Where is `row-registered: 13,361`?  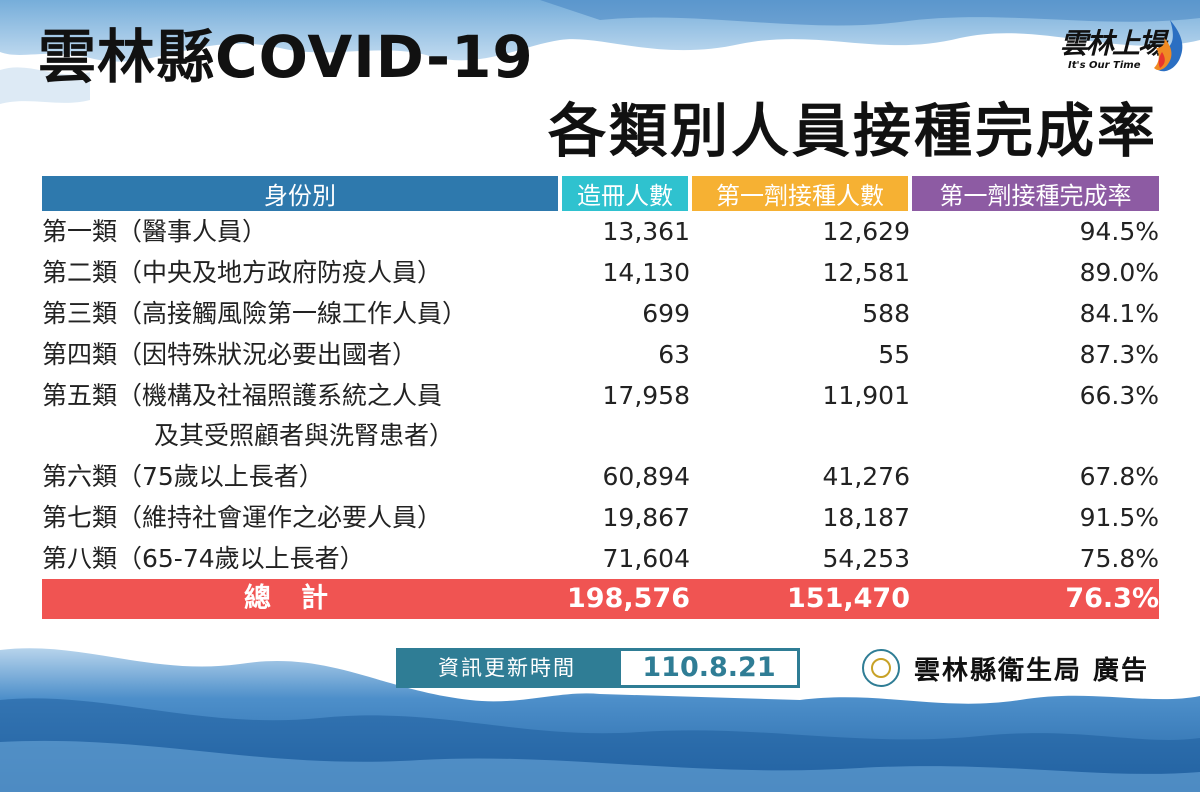 row-registered: 13,361 is located at coordinates (646, 231).